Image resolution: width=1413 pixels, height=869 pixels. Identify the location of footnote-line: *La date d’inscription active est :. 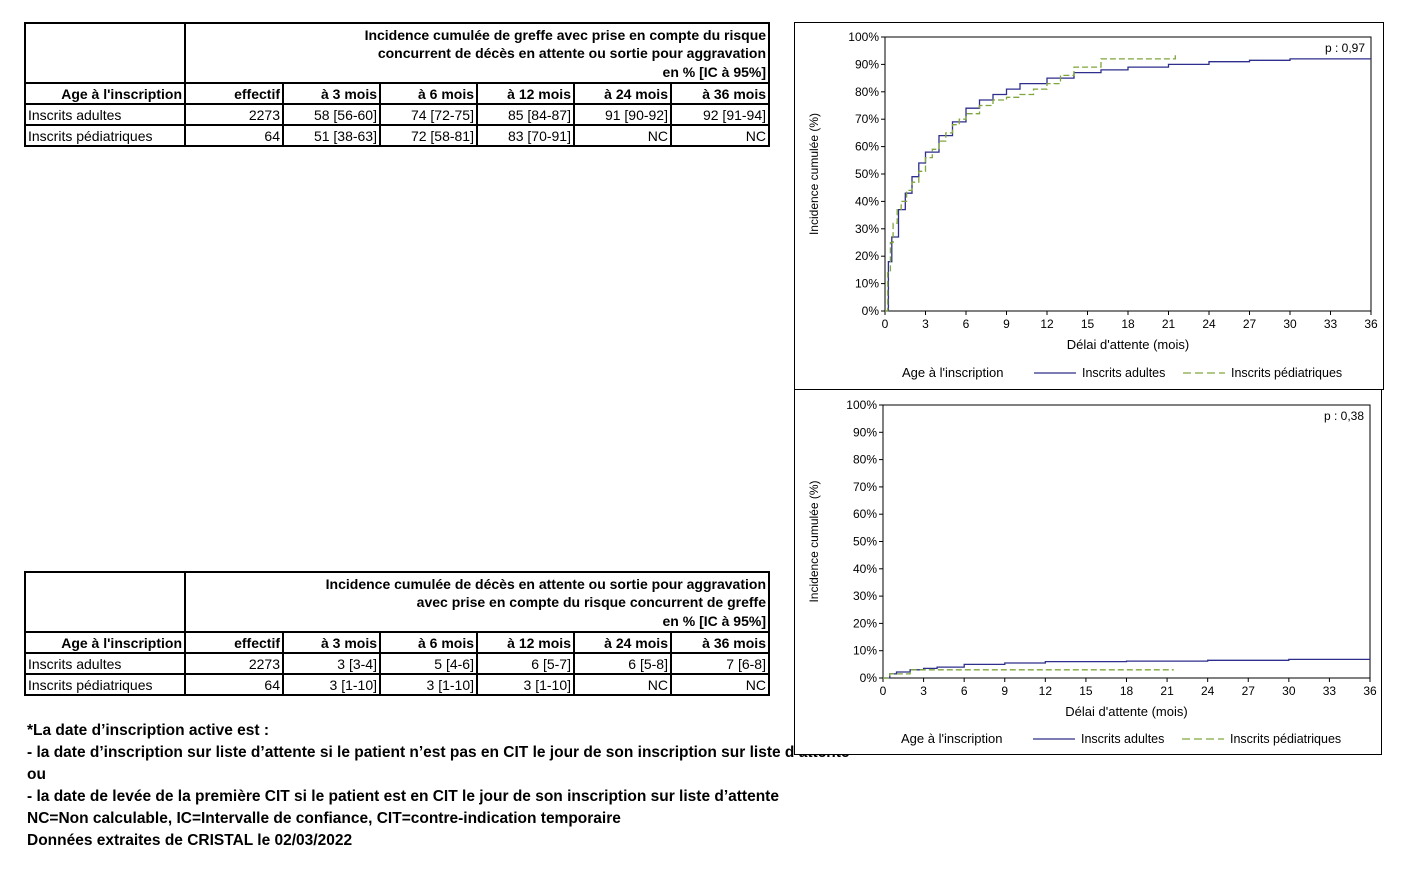
(148, 730).